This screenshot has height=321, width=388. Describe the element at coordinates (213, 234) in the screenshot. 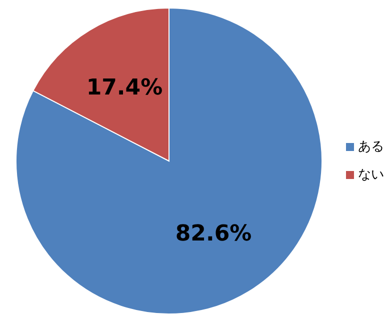

I see `data-label: 82.6%` at that location.